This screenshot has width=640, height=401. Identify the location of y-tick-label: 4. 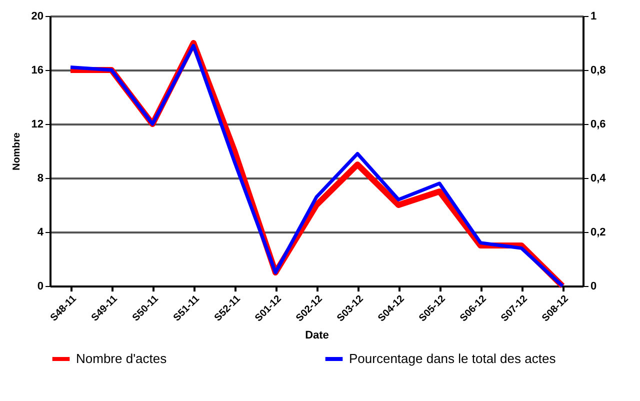
(40, 232).